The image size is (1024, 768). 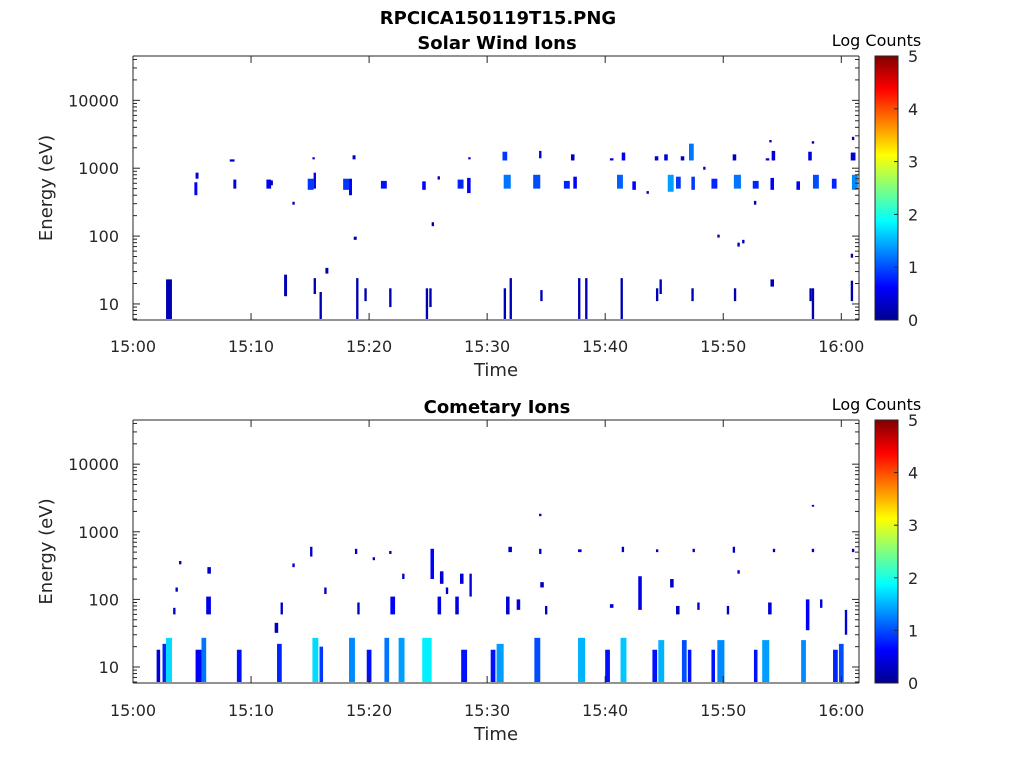 What do you see at coordinates (46, 188) in the screenshot?
I see `y-axis-label: Energy (eV)` at bounding box center [46, 188].